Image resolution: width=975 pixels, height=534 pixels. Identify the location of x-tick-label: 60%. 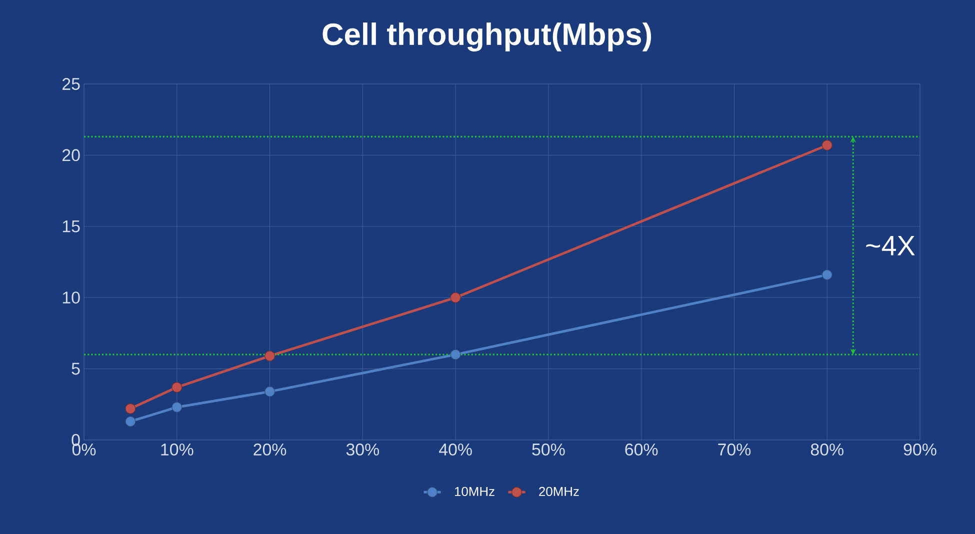
(641, 450).